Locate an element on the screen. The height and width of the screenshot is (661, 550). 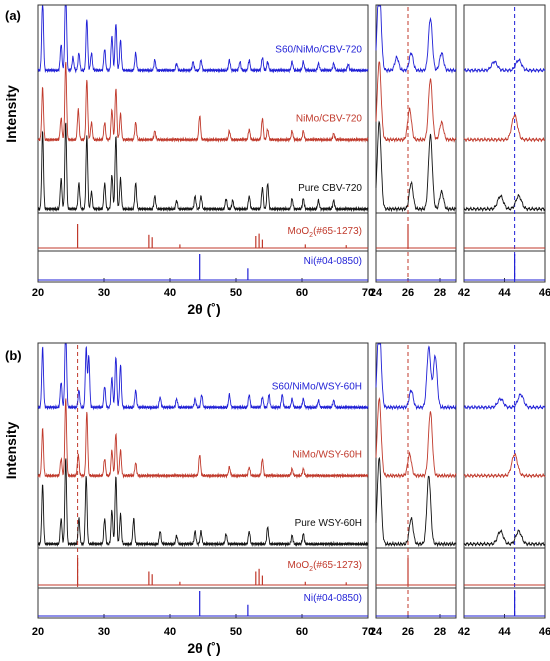
panel-b-zoom1-tick-label: 24 is located at coordinates (376, 632).